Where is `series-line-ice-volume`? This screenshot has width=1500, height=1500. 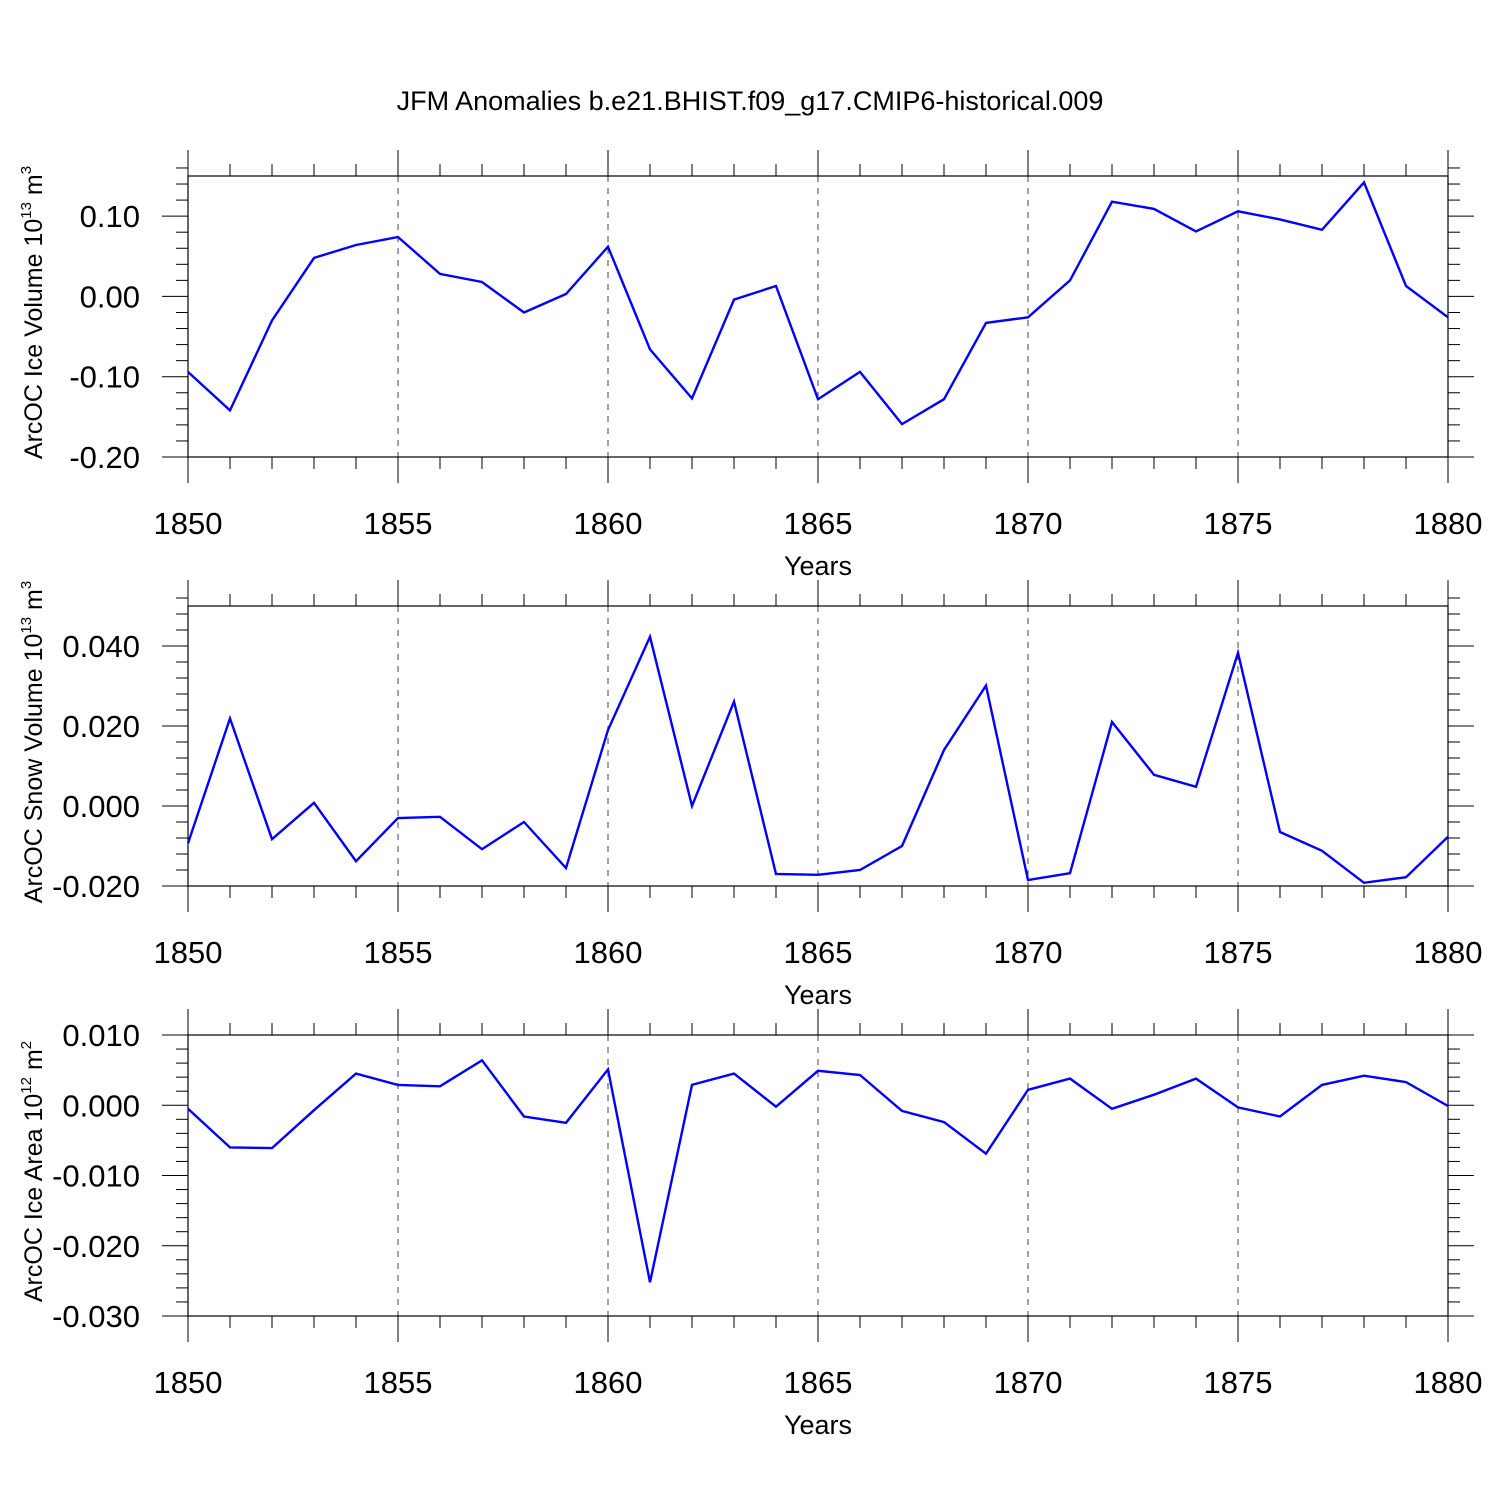 series-line-ice-volume is located at coordinates (818, 303).